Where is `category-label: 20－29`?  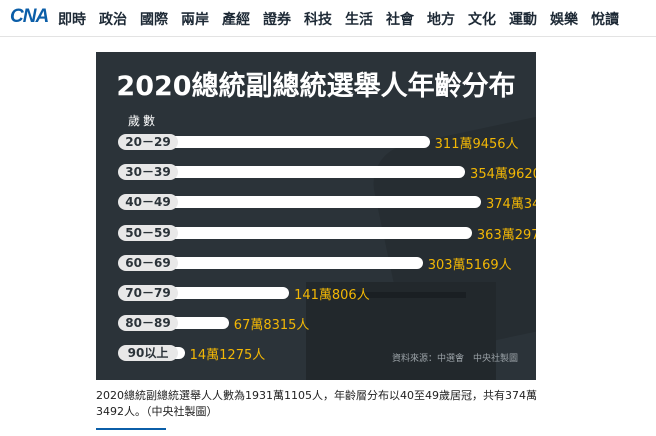
category-label: 20－29 is located at coordinates (148, 142).